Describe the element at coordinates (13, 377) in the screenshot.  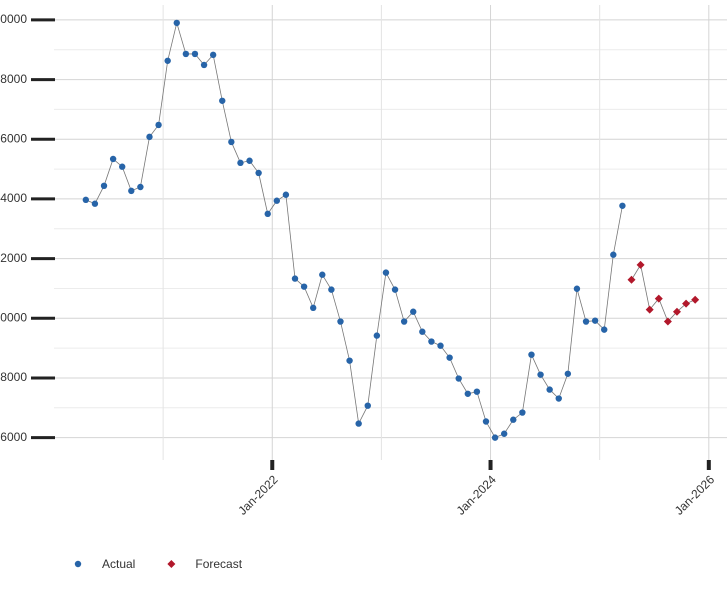
I see `y-tick-label: 18000` at that location.